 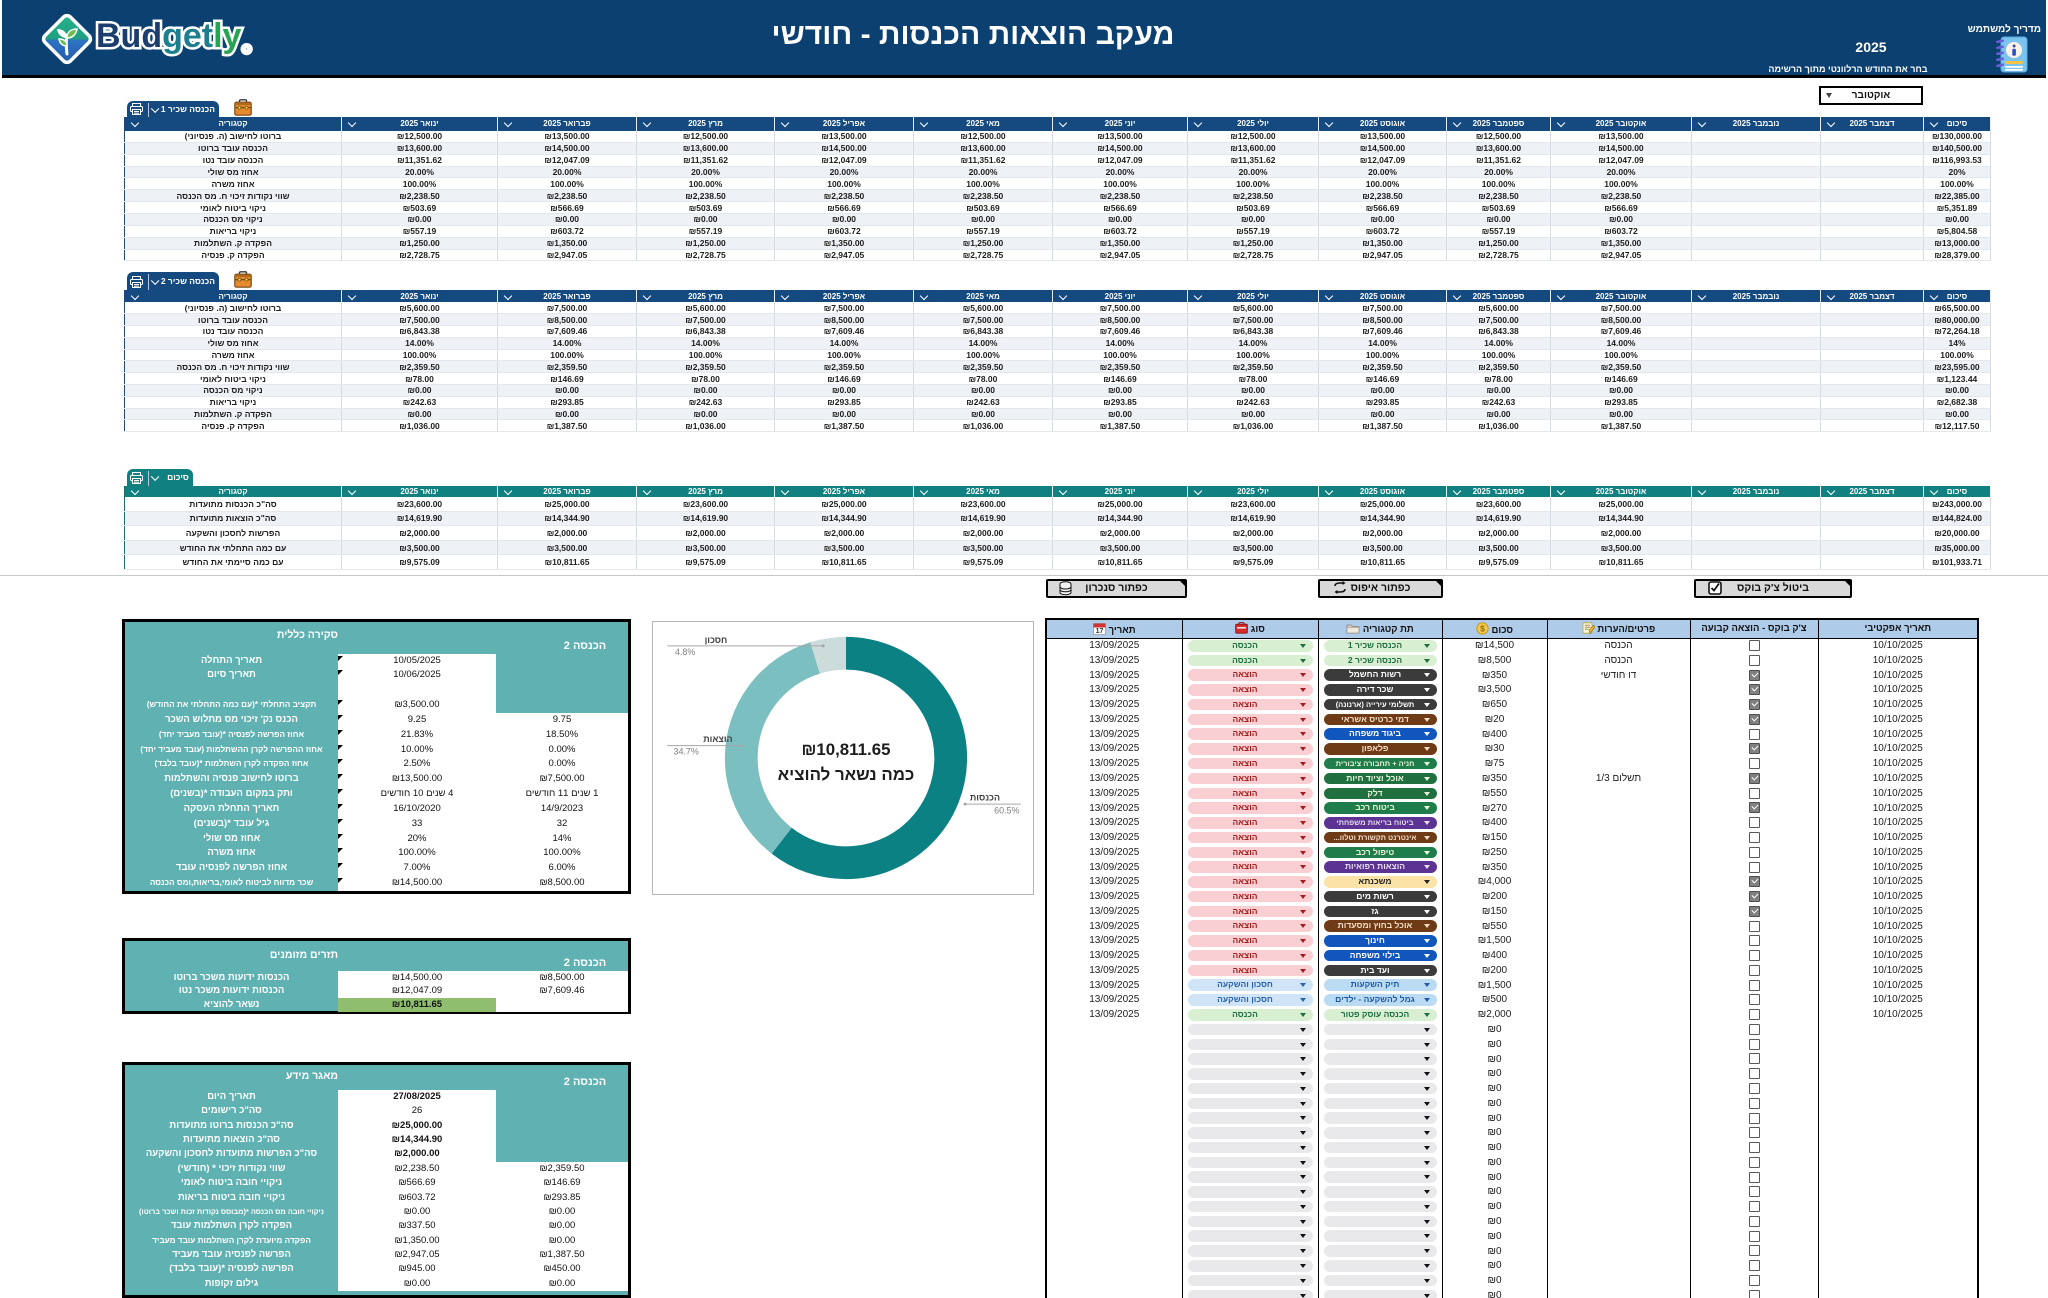 I want to click on svg-text: כמה נשאר להוציא, so click(x=846, y=774).